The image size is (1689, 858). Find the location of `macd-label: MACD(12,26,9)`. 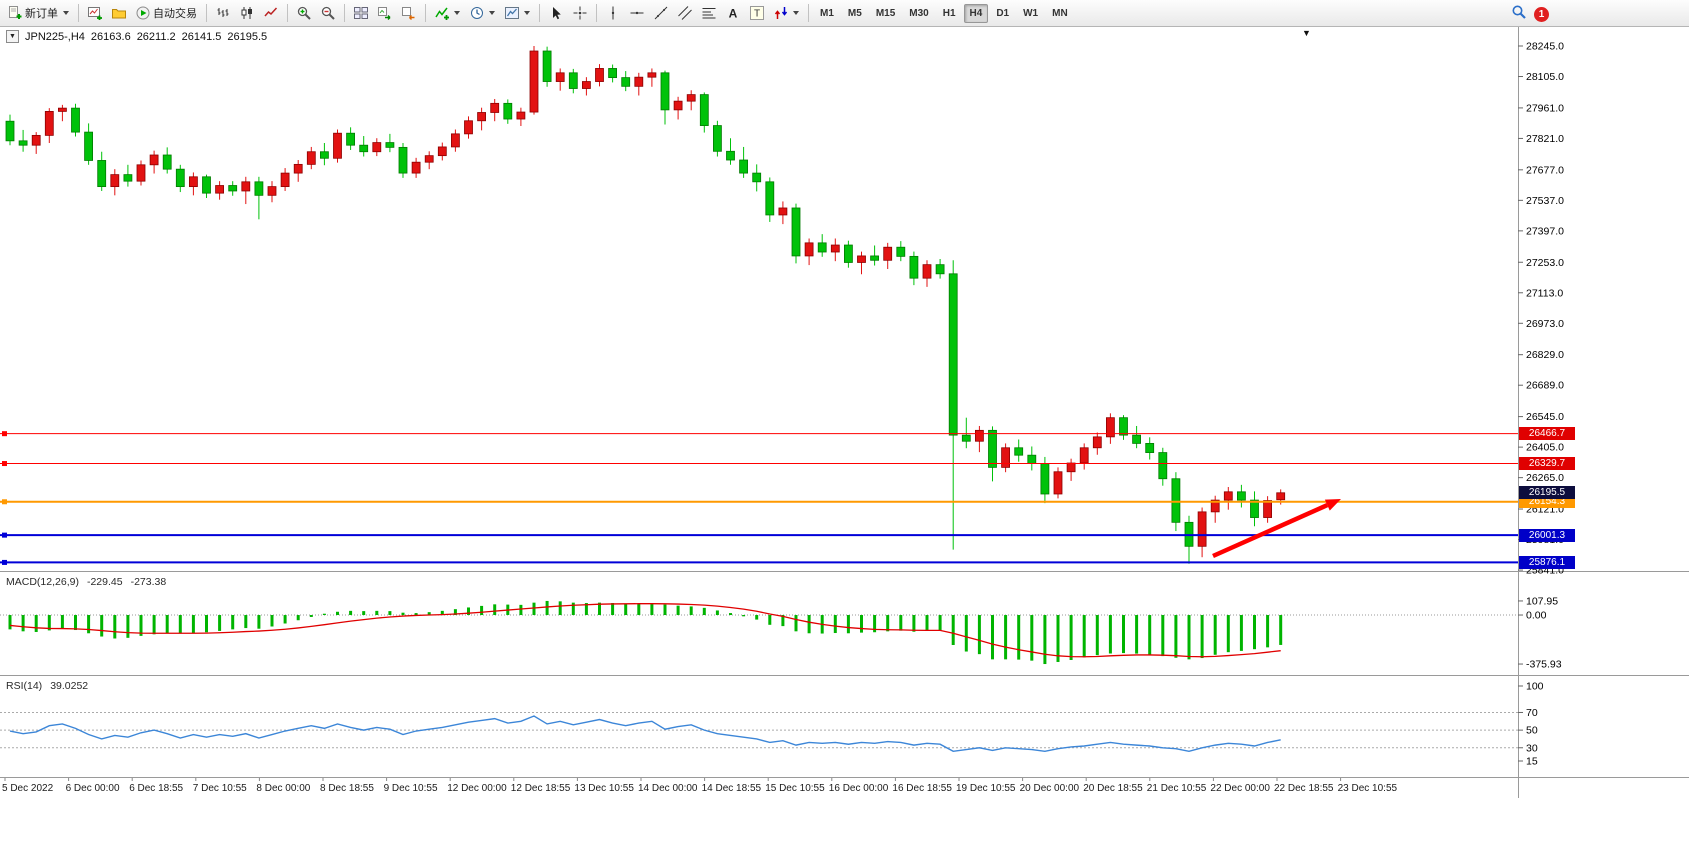

macd-label: MACD(12,26,9) is located at coordinates (42, 582).